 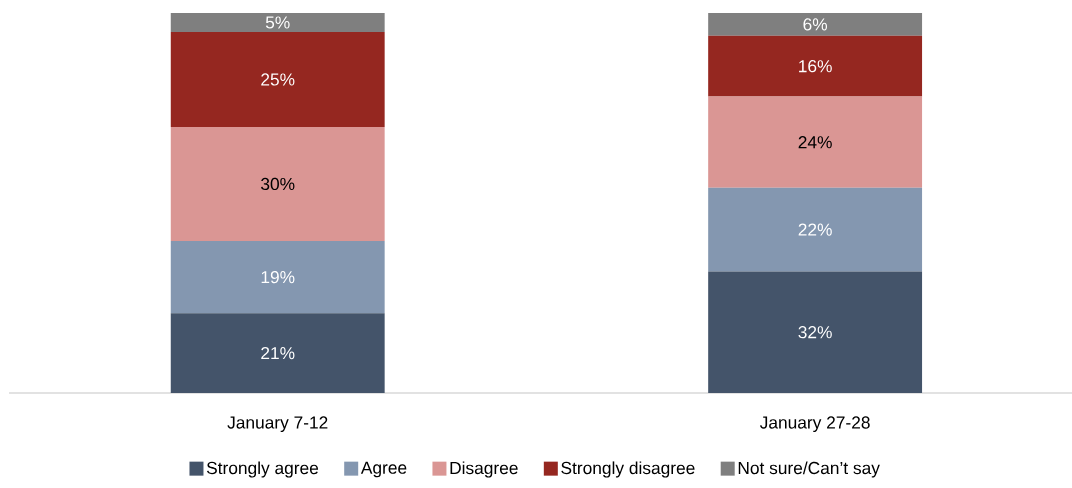 I want to click on data-label: 6%, so click(x=815, y=24).